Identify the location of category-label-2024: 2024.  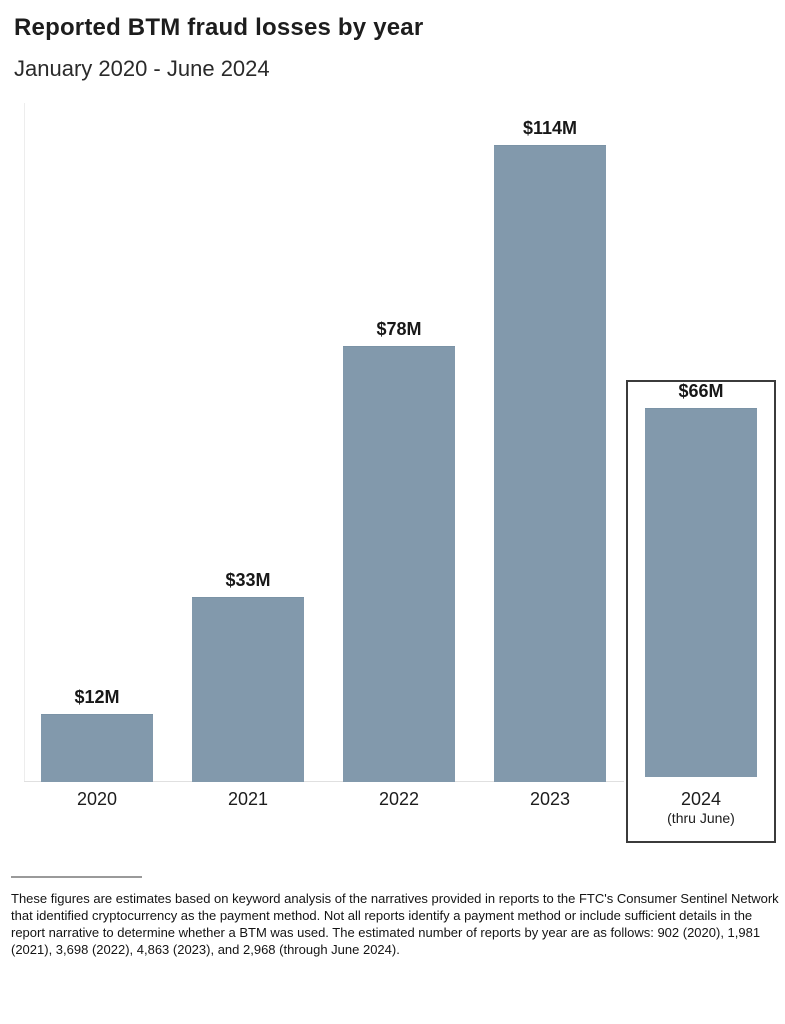
(701, 799).